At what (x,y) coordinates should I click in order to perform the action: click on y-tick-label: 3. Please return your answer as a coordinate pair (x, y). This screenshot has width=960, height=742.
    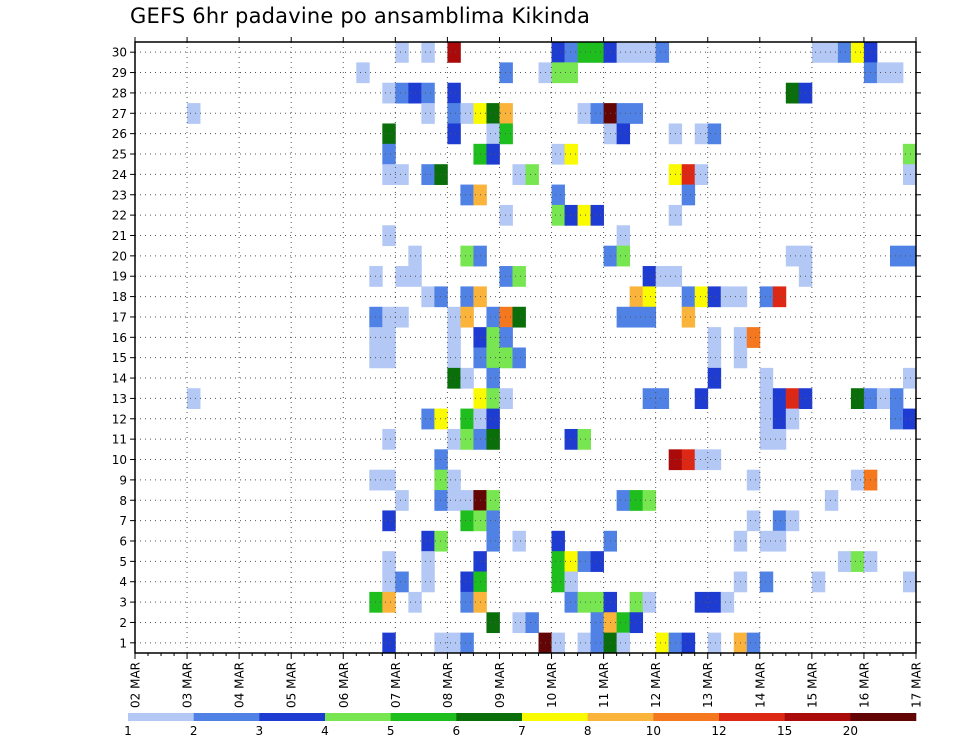
    Looking at the image, I should click on (123, 603).